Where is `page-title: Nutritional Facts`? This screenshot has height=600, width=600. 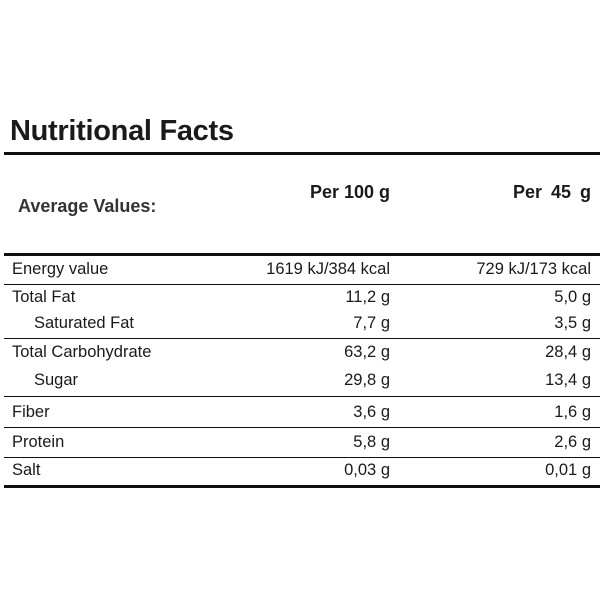
page-title: Nutritional Facts is located at coordinates (122, 131).